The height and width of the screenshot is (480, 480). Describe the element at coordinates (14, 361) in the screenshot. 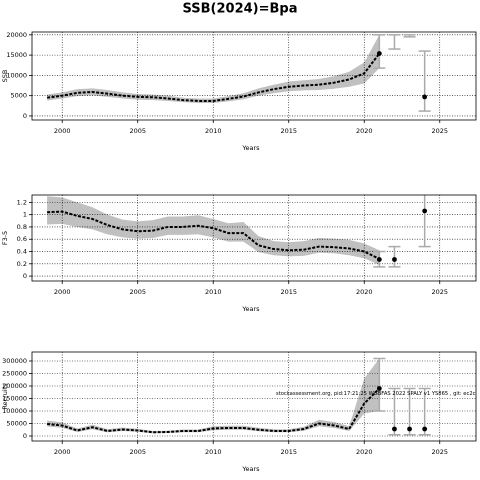

I see `y-tick-label: 300000` at that location.